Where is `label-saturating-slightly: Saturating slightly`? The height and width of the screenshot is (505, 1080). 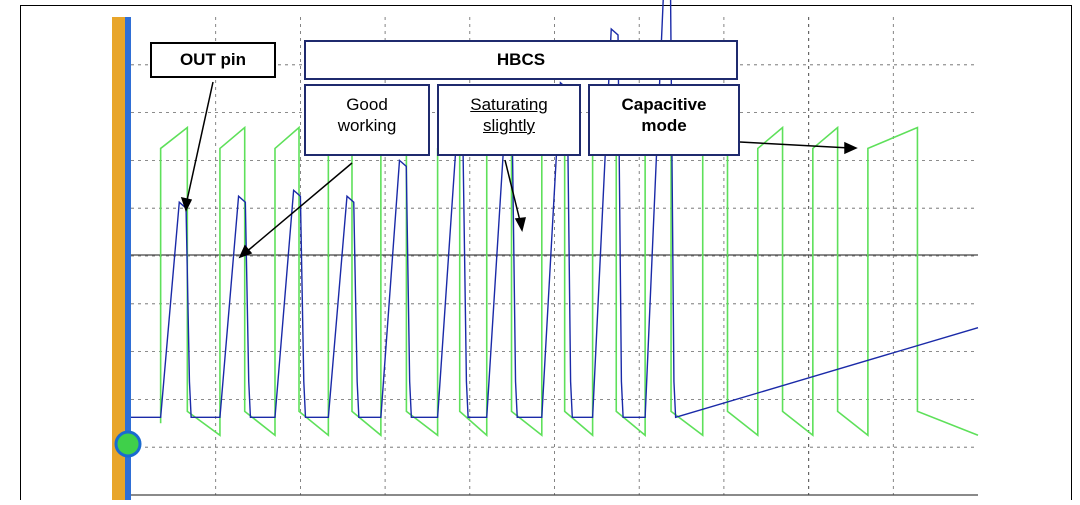
label-saturating-slightly: Saturating slightly is located at coordinates (509, 120).